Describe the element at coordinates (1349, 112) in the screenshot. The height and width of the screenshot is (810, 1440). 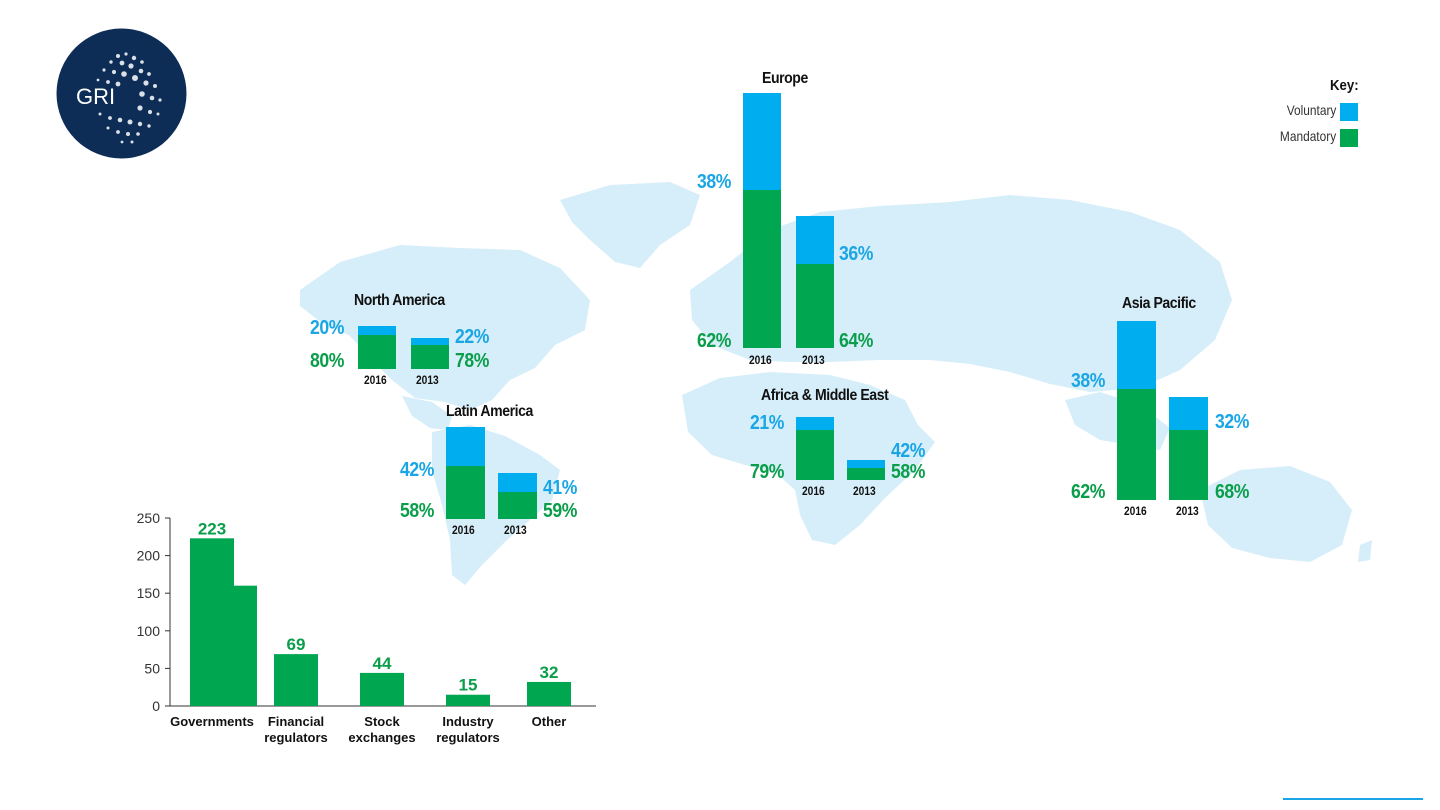
I see `legend-swatch-voluntary` at that location.